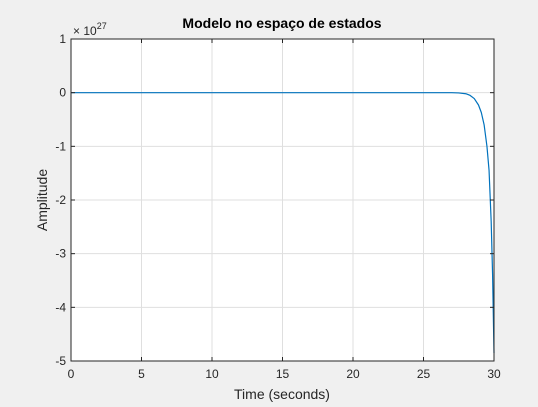  I want to click on y-exponent-base: × 10, so click(85, 31).